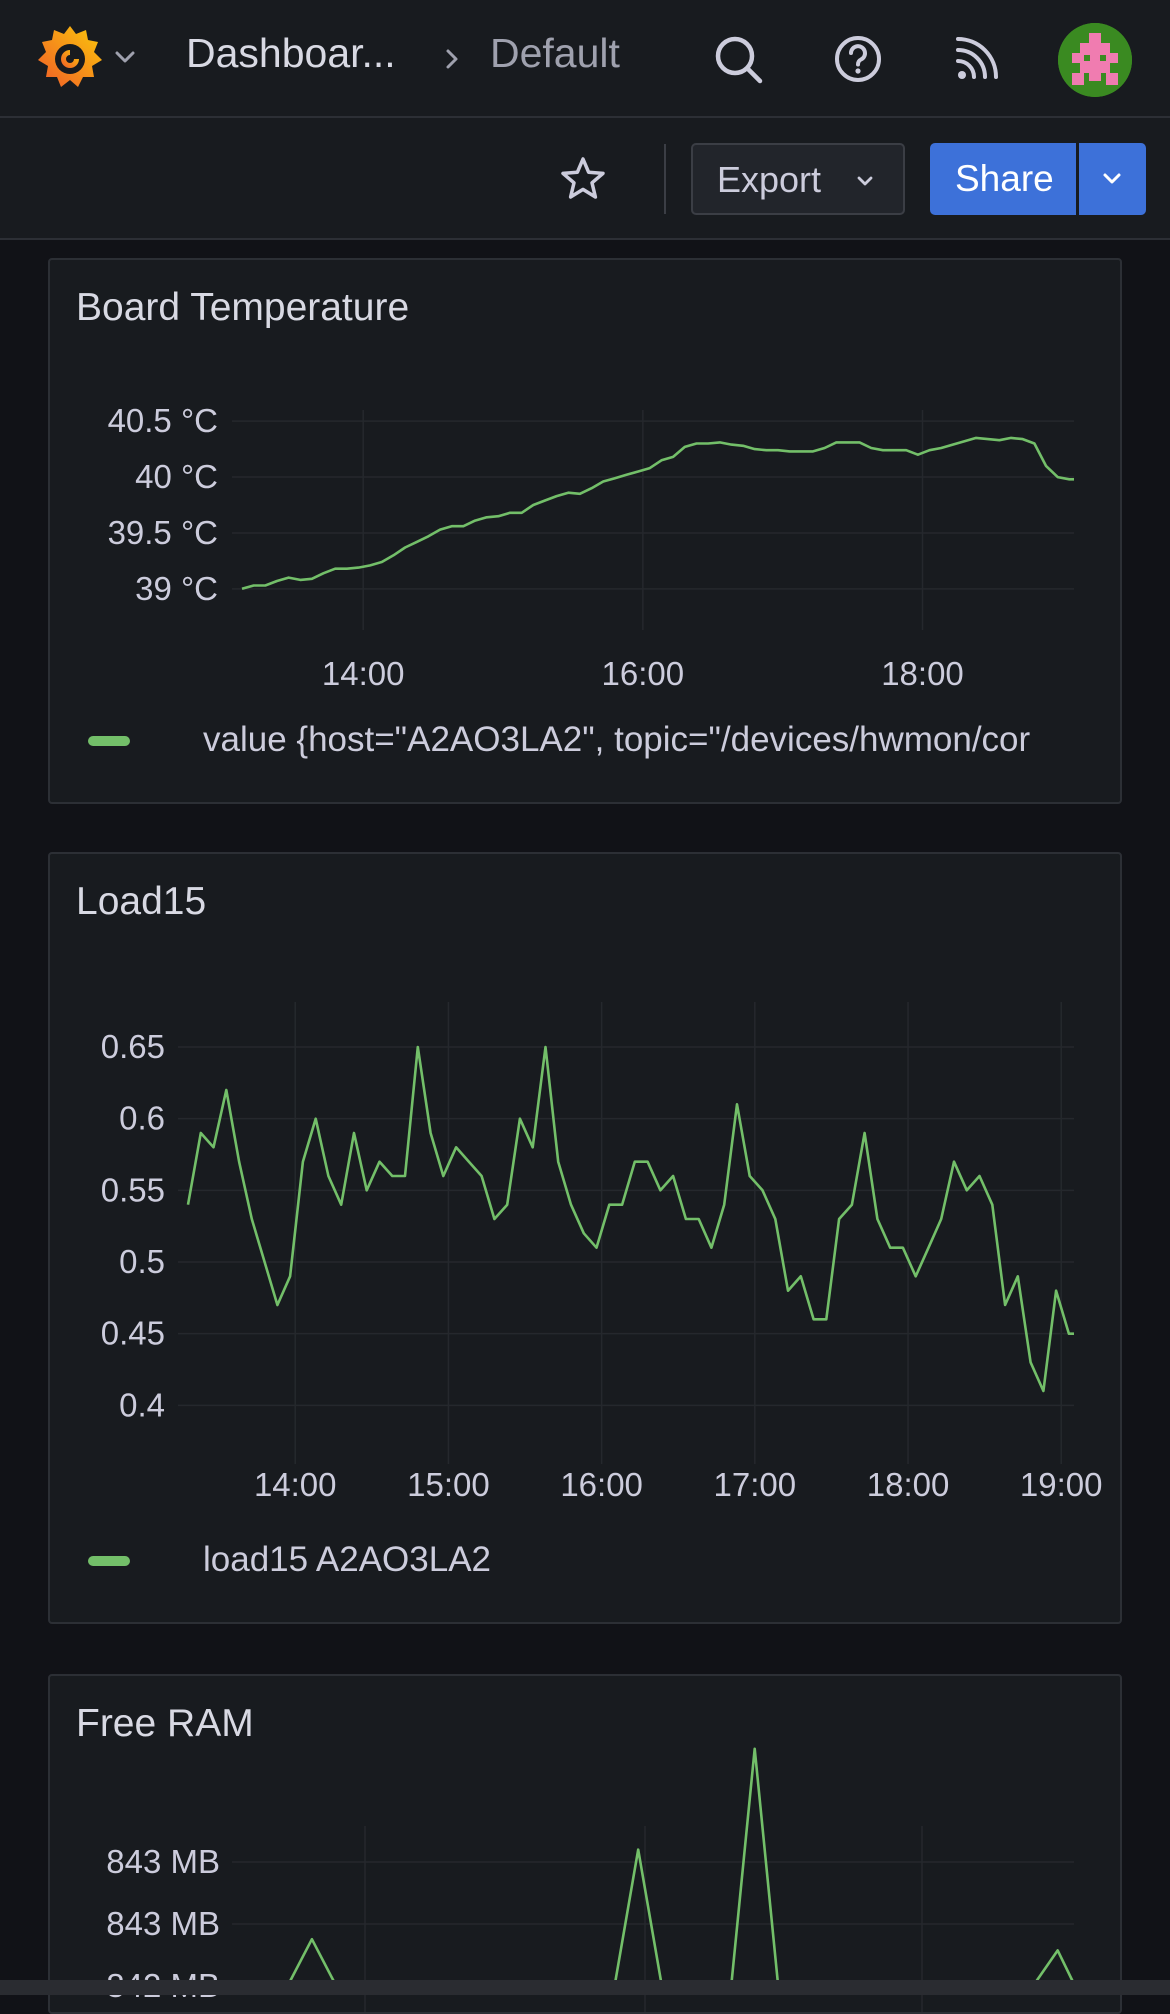 The width and height of the screenshot is (1170, 2014). What do you see at coordinates (555, 53) in the screenshot?
I see `breadcrumb-current: Default` at bounding box center [555, 53].